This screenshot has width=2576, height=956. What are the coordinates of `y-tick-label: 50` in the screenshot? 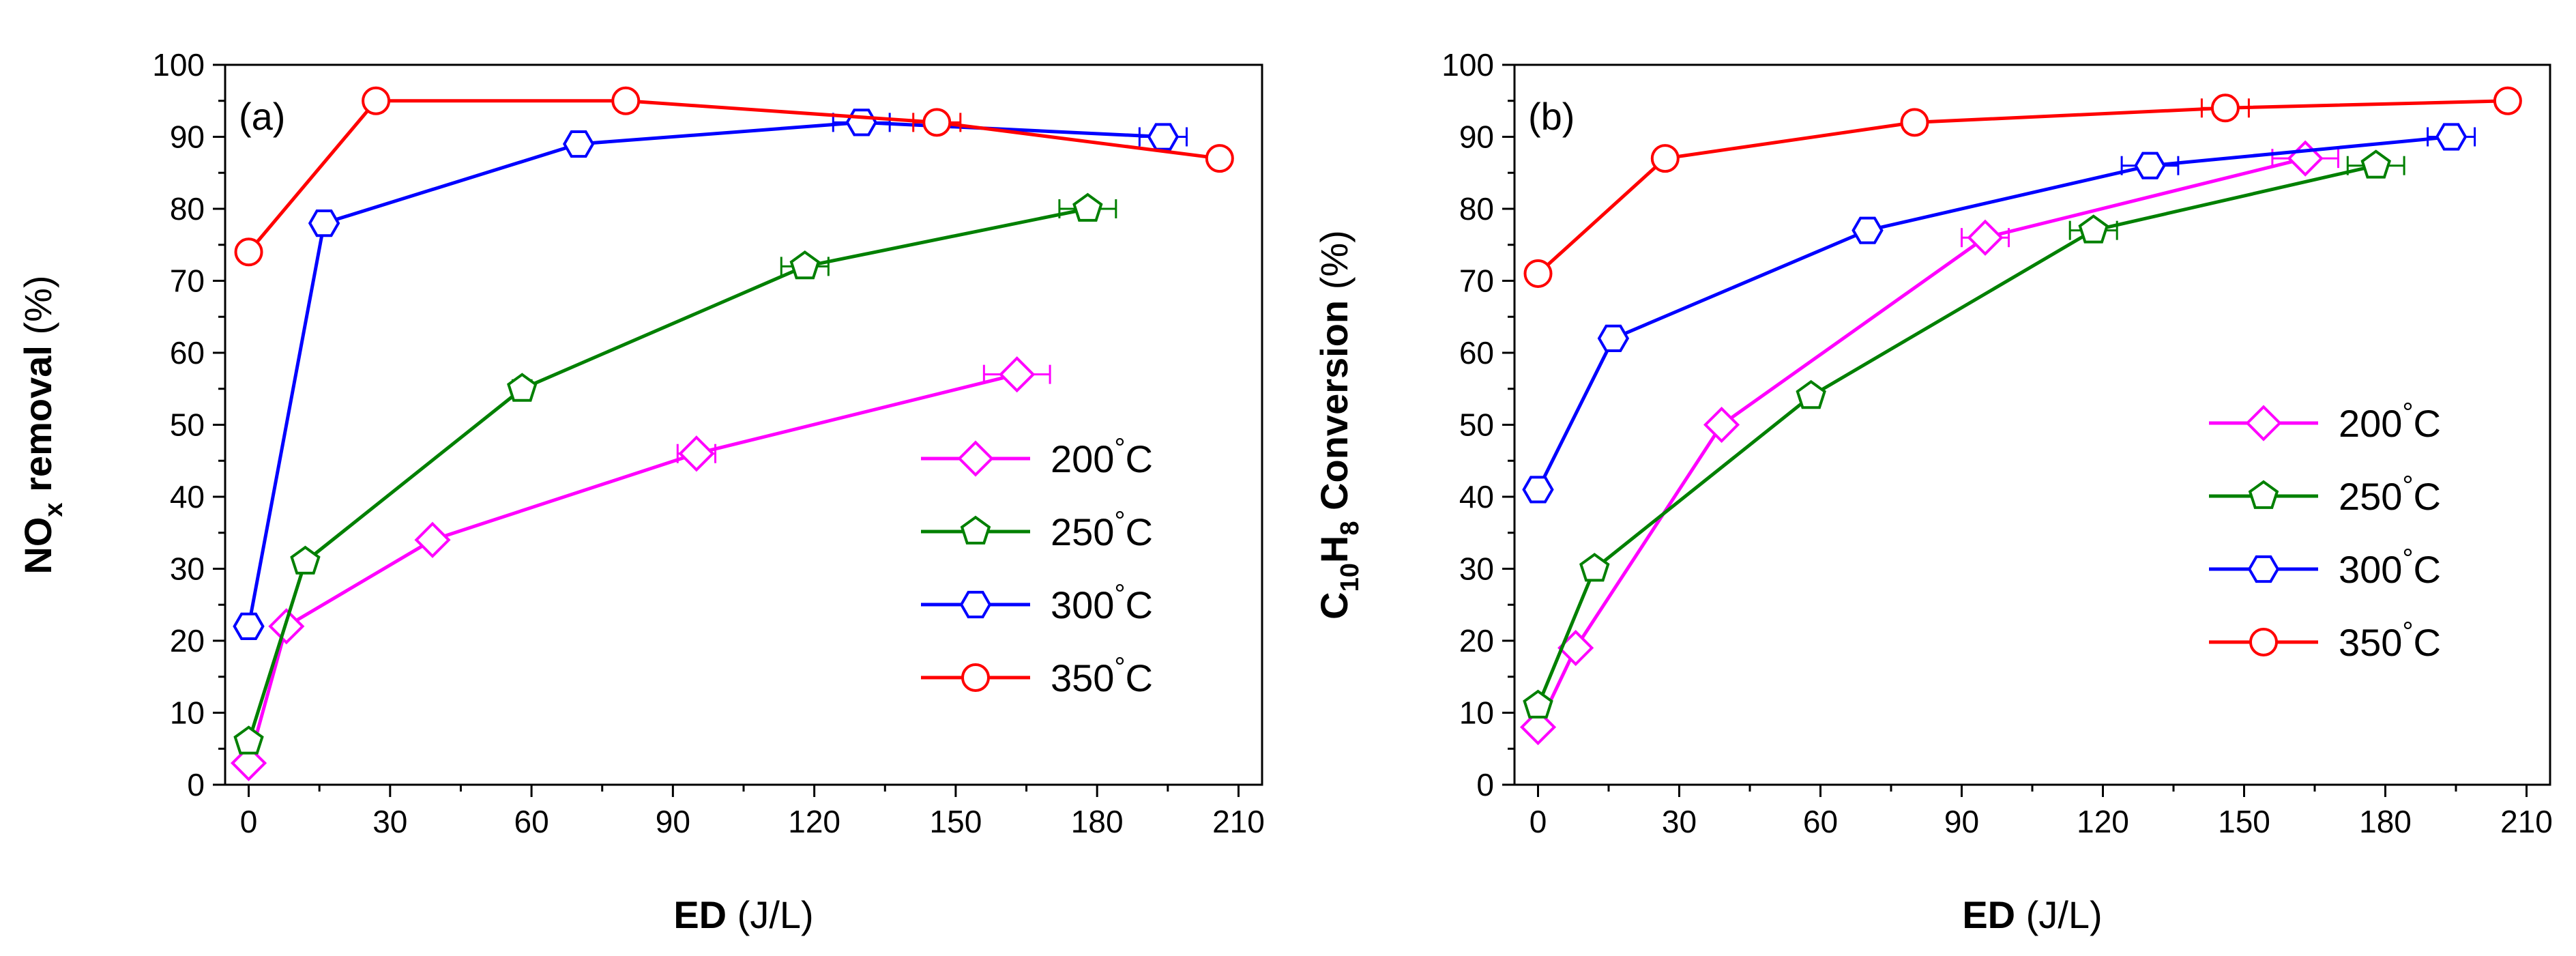 It's located at (1476, 425).